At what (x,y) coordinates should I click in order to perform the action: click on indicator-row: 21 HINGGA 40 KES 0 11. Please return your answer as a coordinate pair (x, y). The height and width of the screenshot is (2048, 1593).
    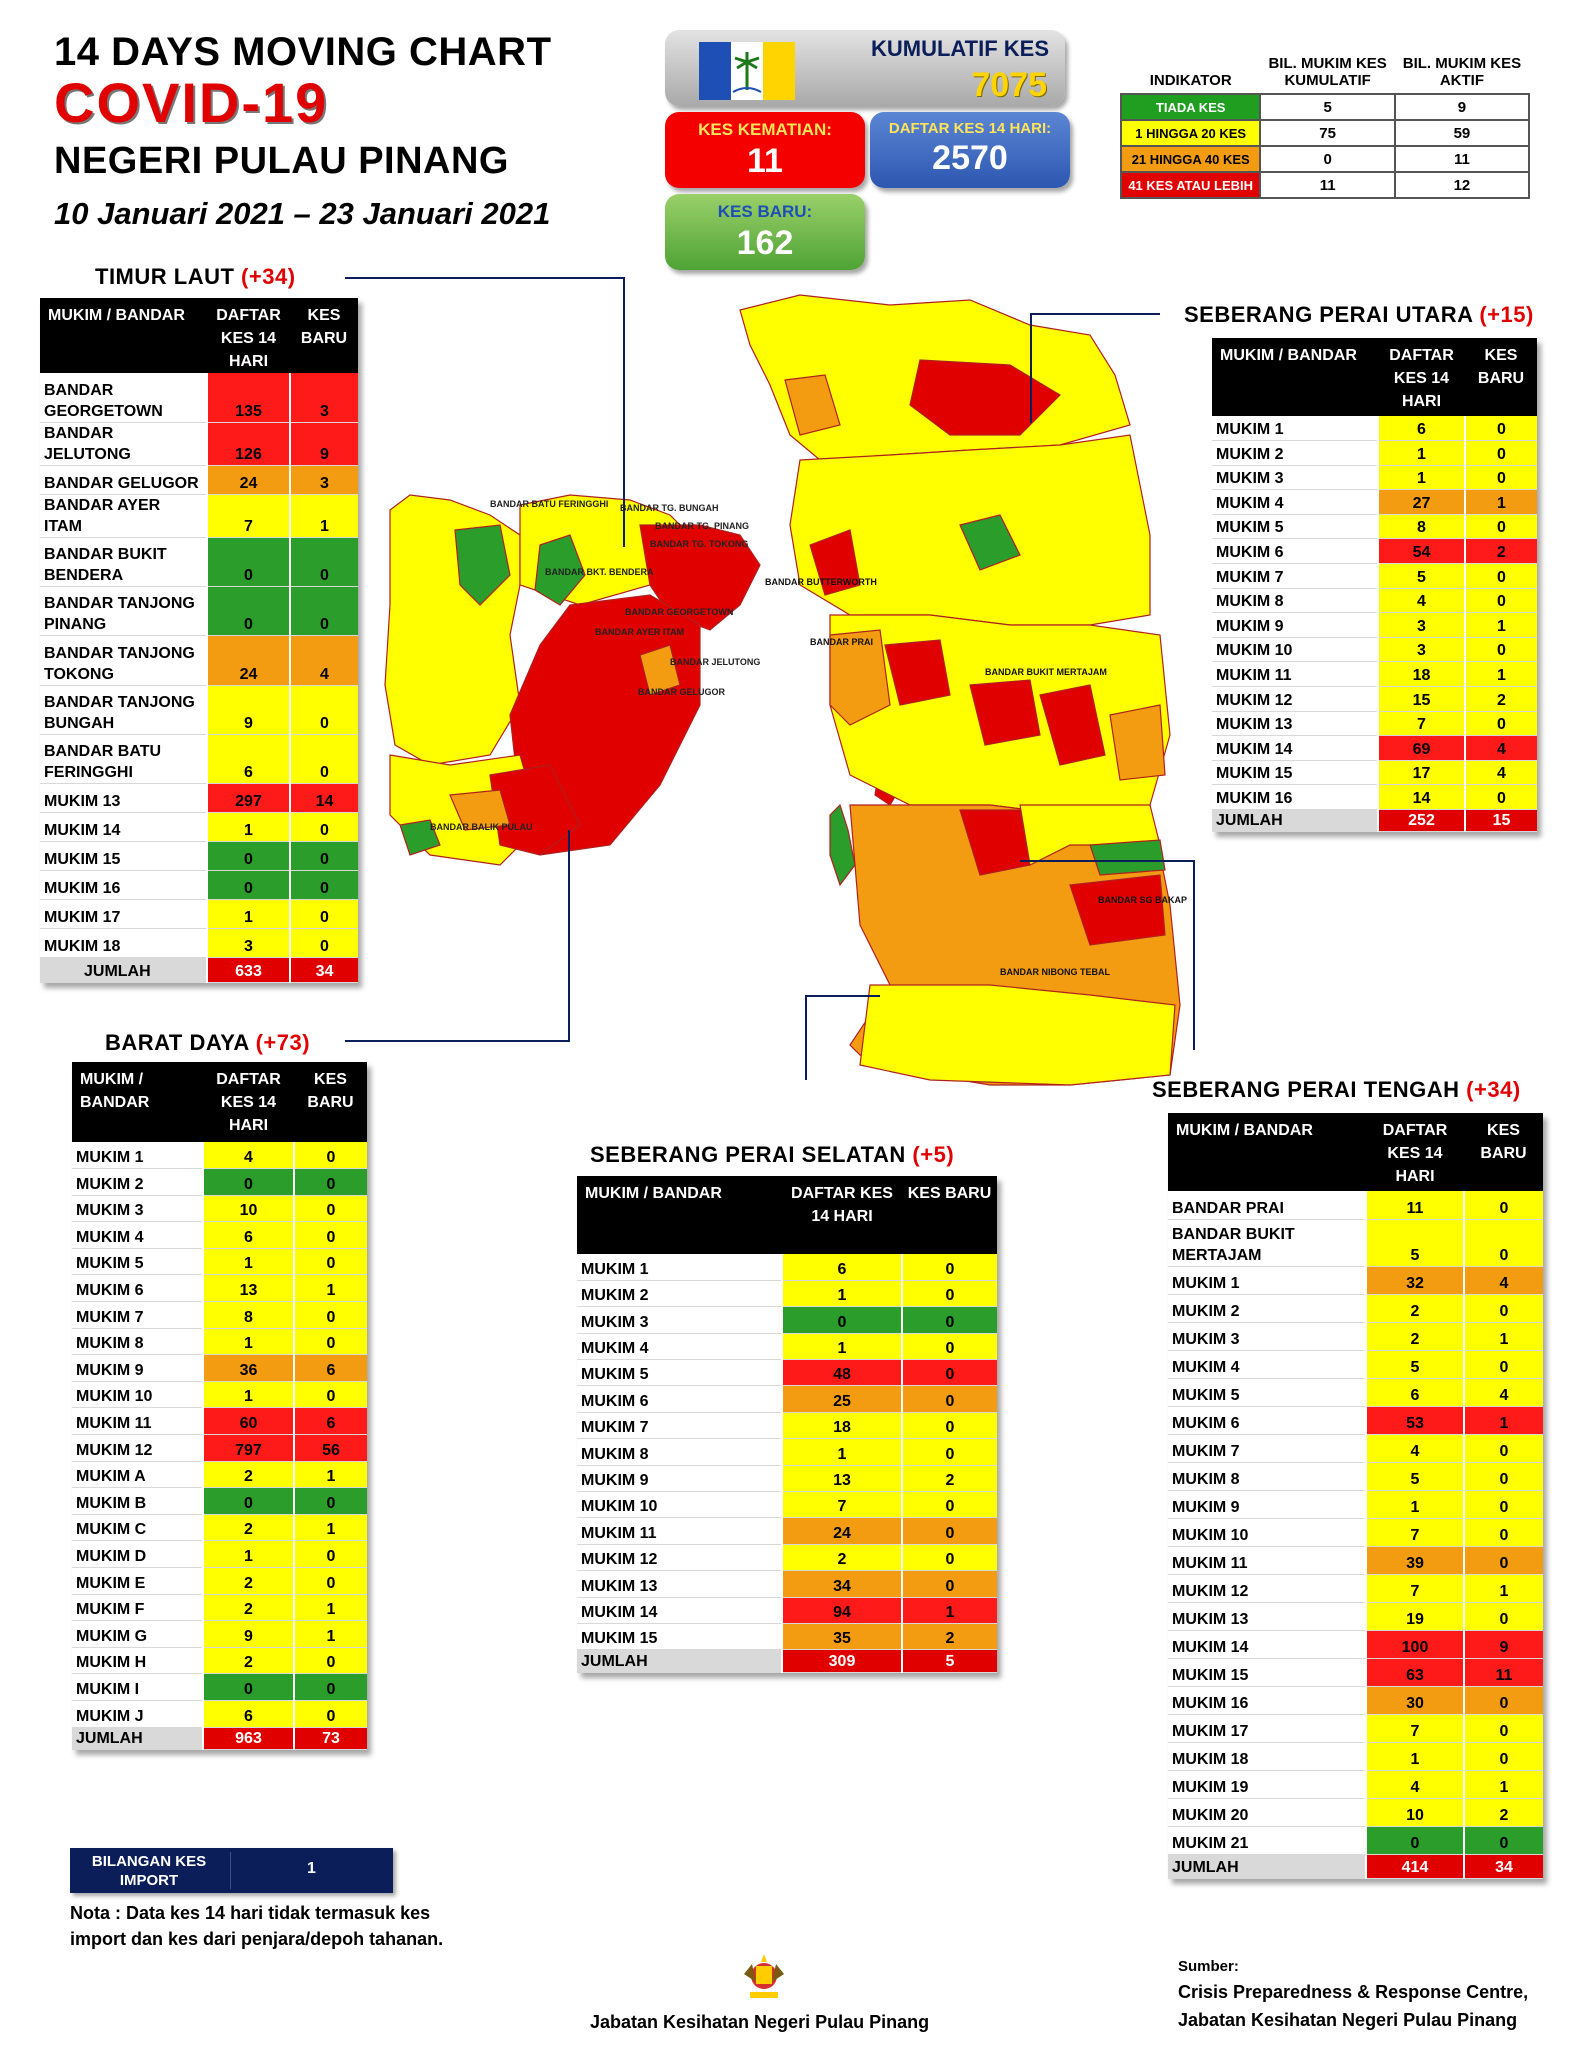
    Looking at the image, I should click on (1325, 159).